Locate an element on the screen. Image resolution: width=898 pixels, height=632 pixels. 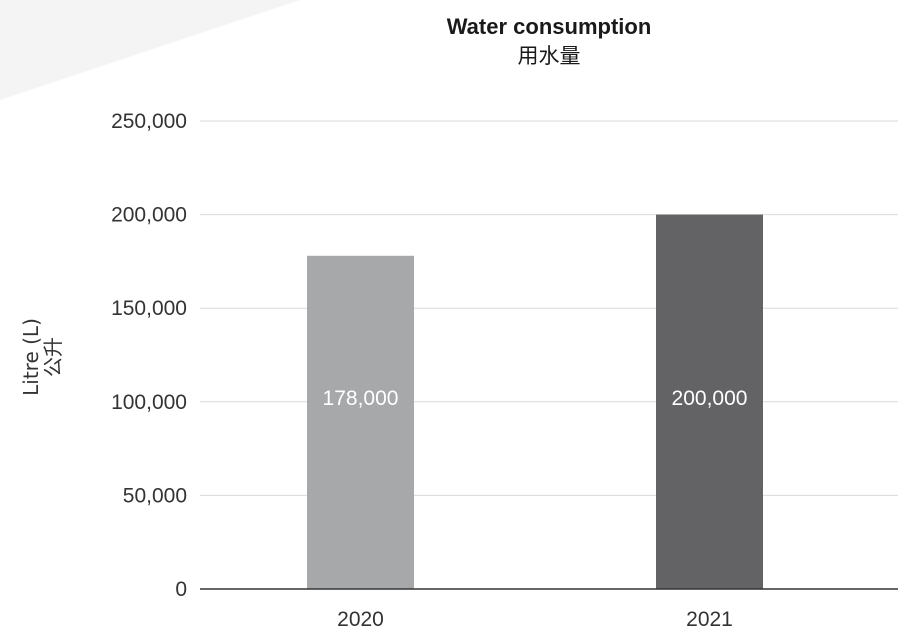
bar-2021 is located at coordinates (709, 401).